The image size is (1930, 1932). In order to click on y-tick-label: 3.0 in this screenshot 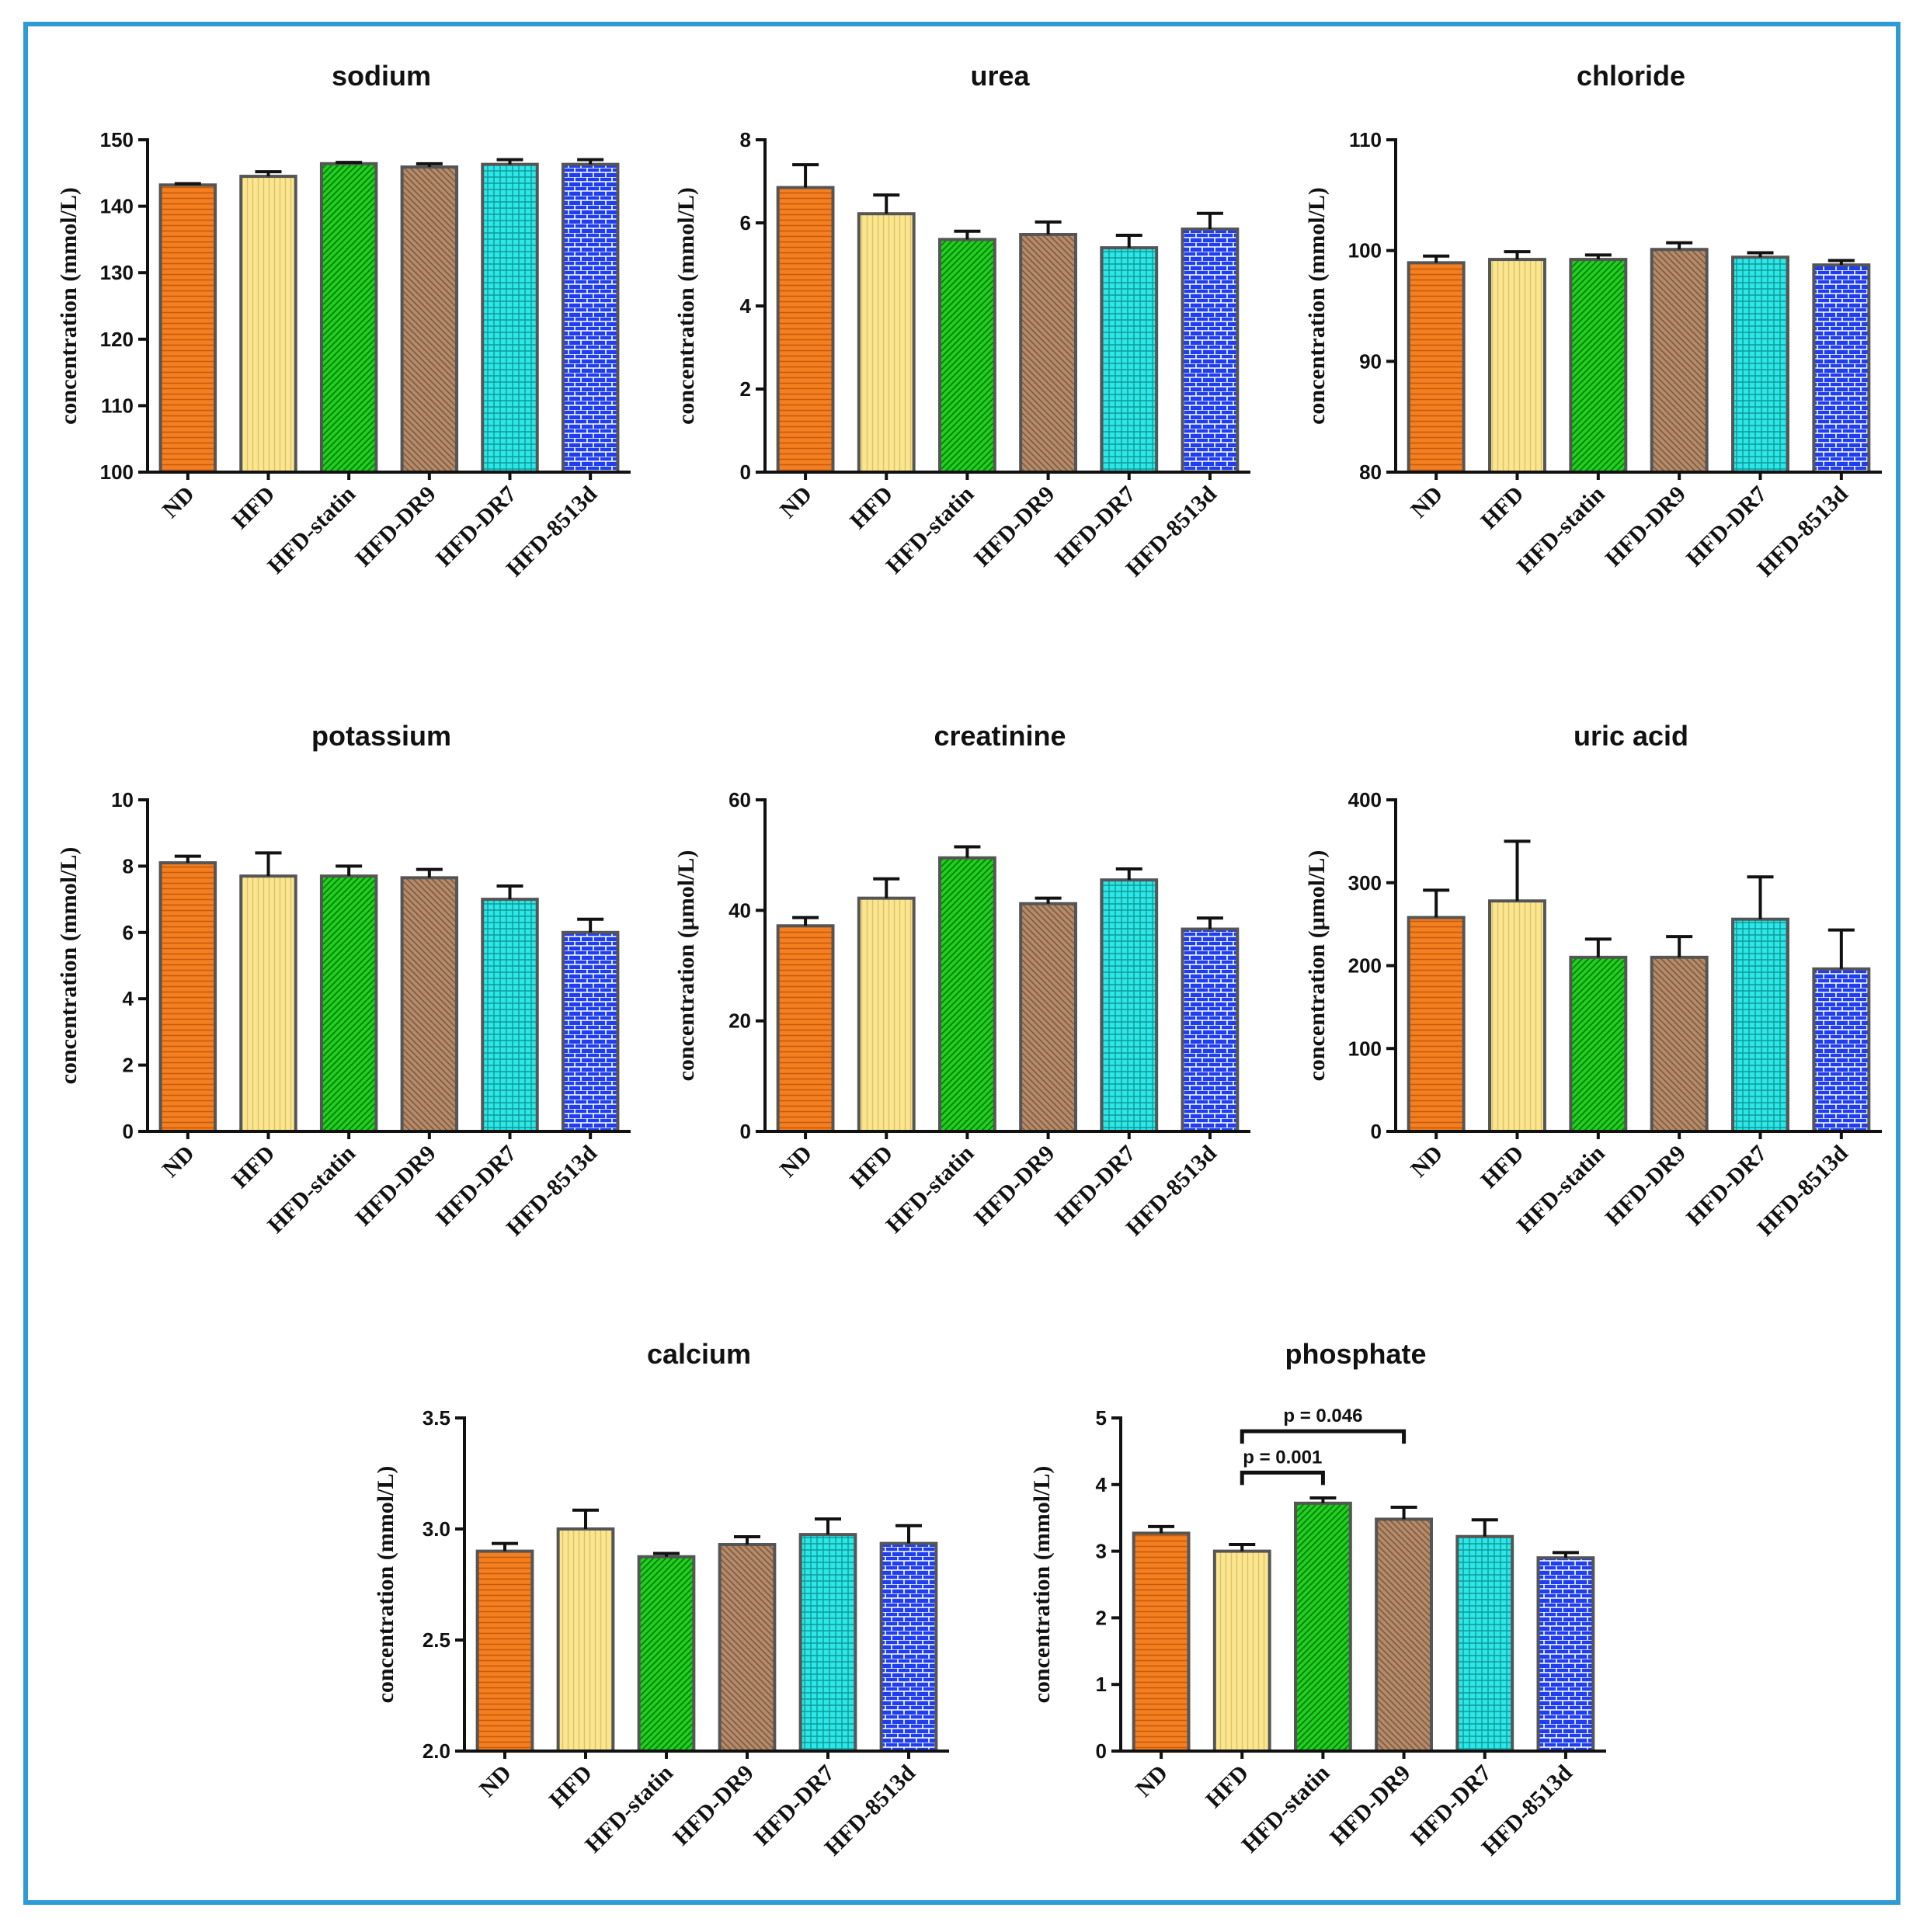, I will do `click(436, 1529)`.